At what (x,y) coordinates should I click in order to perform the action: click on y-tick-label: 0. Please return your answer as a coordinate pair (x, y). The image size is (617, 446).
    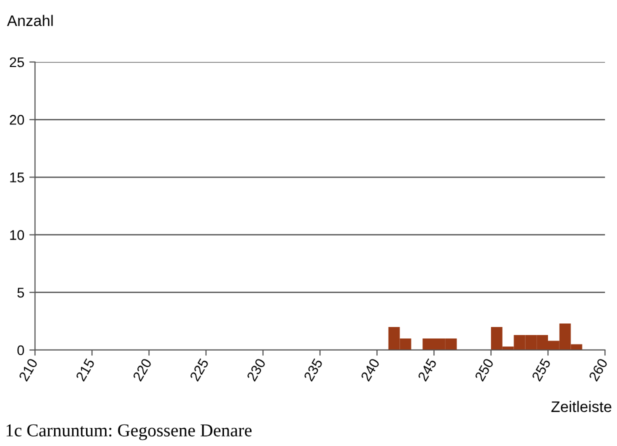
    Looking at the image, I should click on (20, 350).